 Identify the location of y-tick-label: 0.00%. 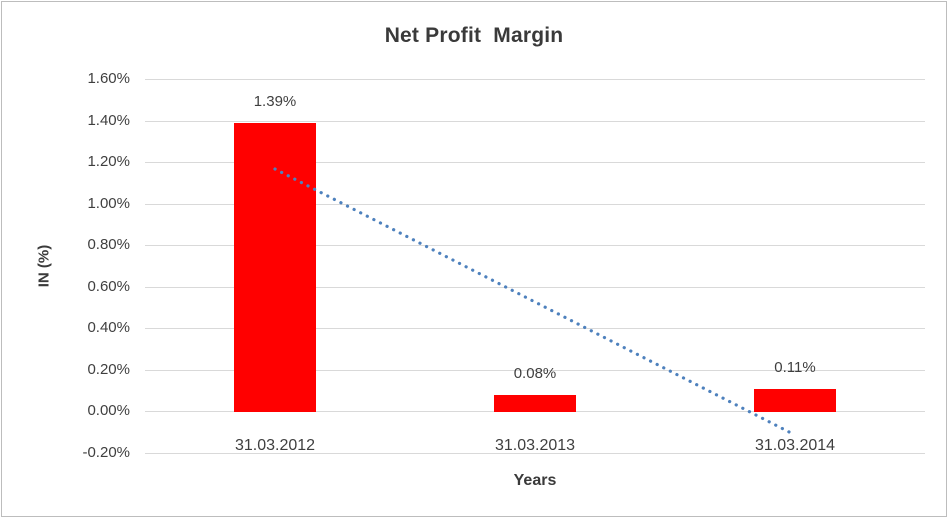
(108, 410).